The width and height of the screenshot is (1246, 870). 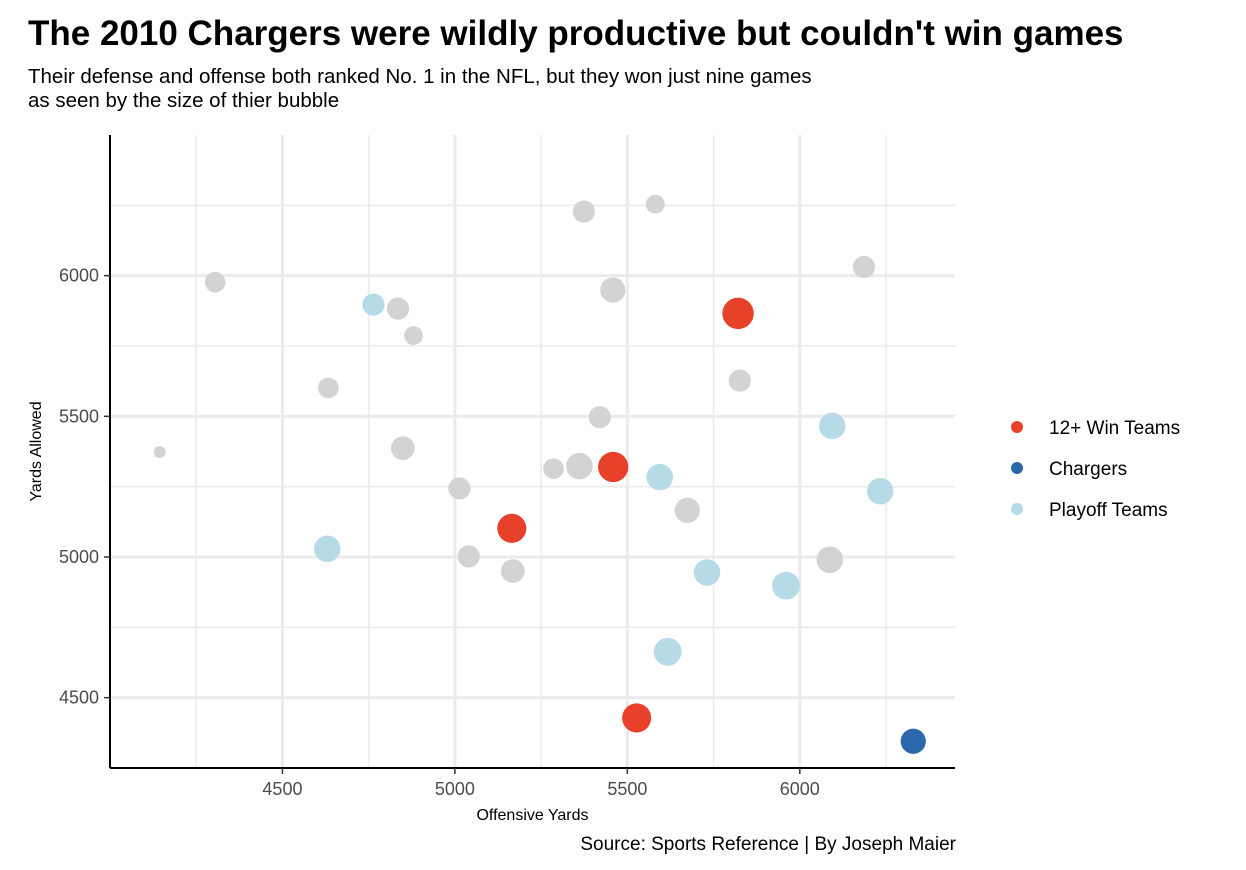 I want to click on y-tick-label: 6000, so click(x=79, y=276).